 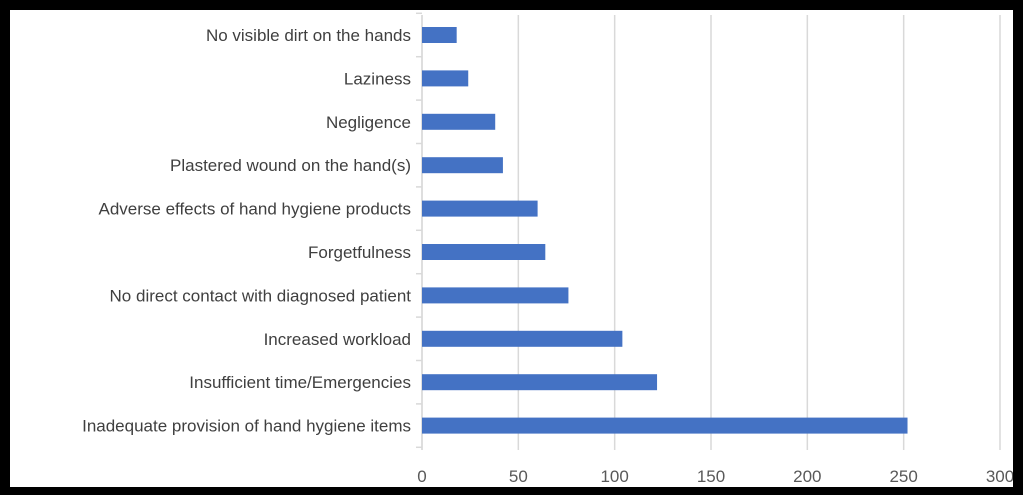 I want to click on category-label: No visible dirt on the hands, so click(x=308, y=35).